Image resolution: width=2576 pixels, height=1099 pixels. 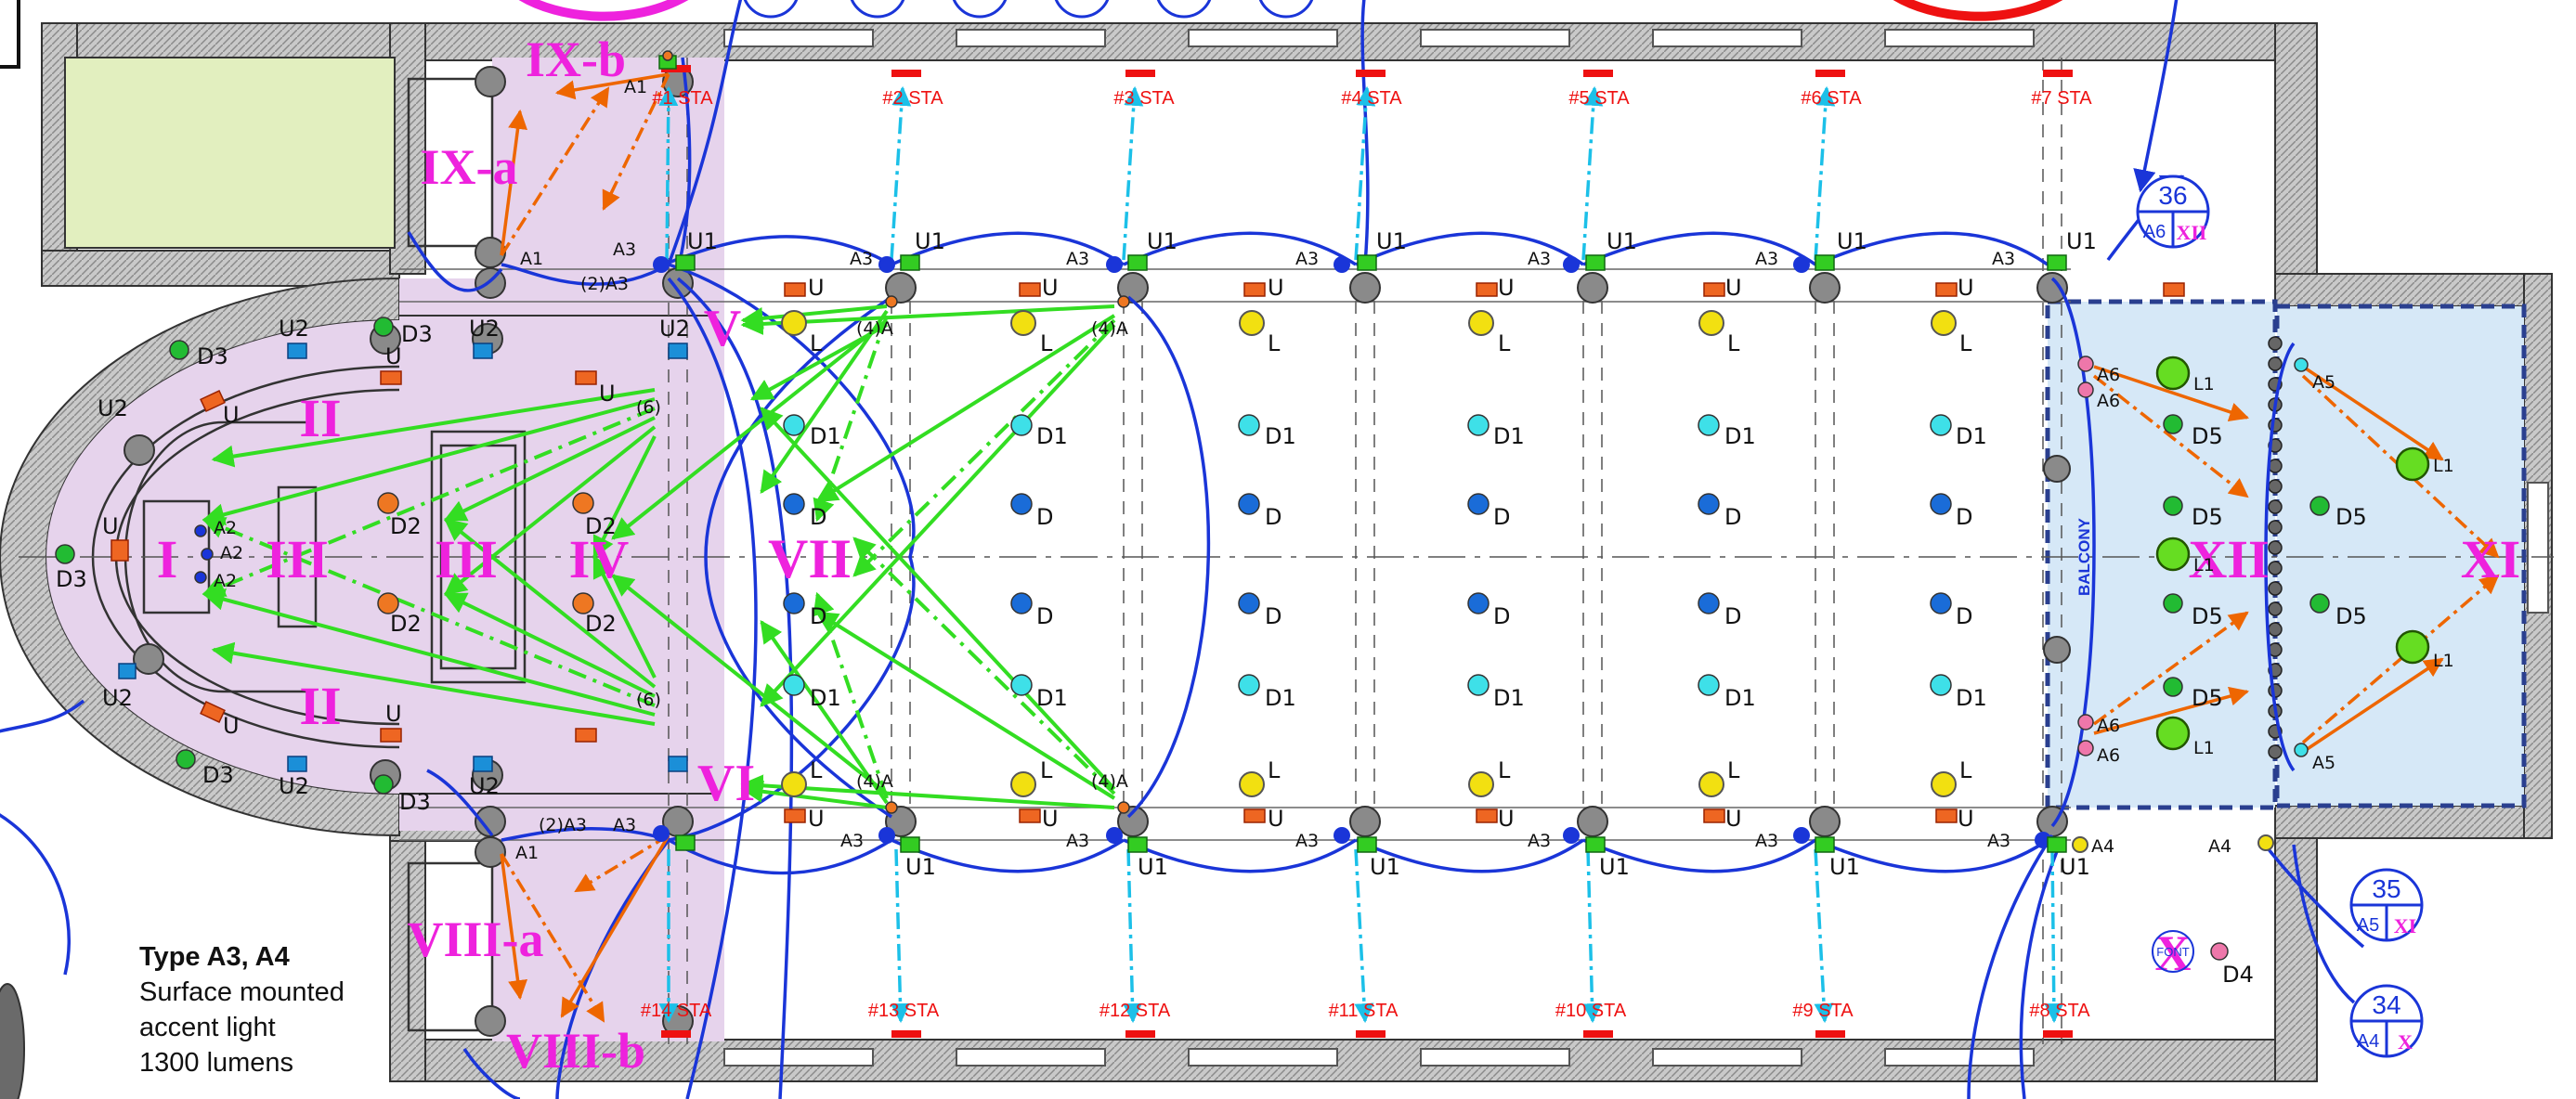 What do you see at coordinates (466, 559) in the screenshot?
I see `zone-III-right: III` at bounding box center [466, 559].